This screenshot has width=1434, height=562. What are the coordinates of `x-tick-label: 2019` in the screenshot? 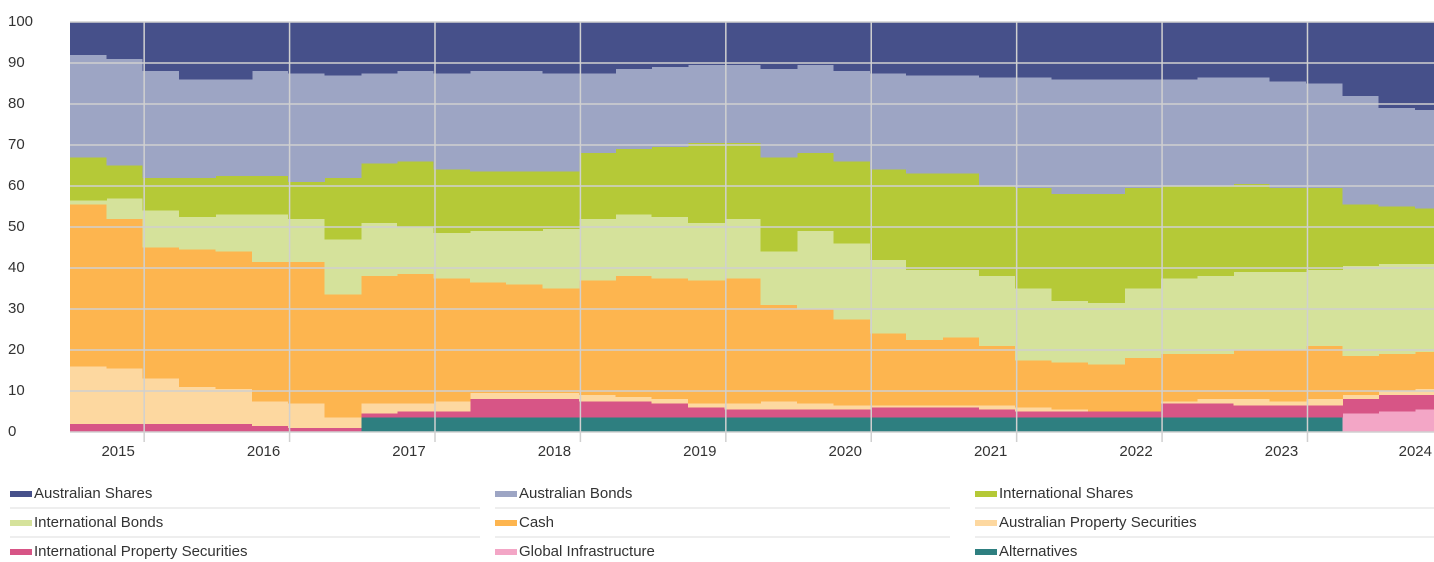 It's located at (699, 451).